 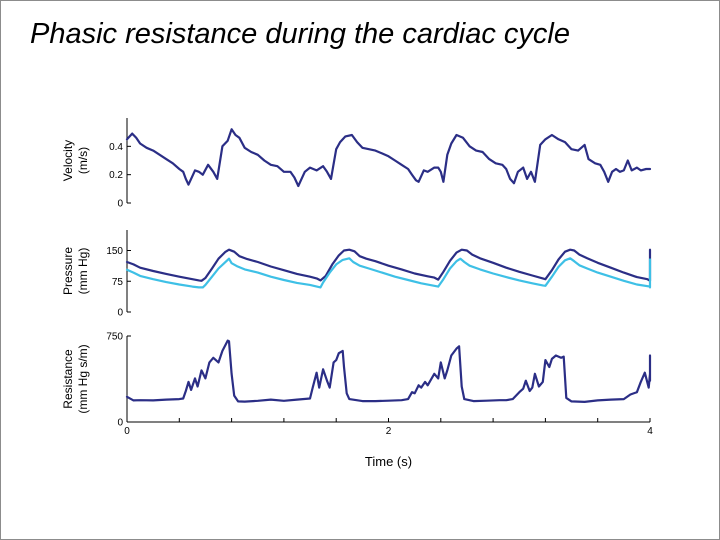 What do you see at coordinates (114, 251) in the screenshot?
I see `y-tick-label: 150` at bounding box center [114, 251].